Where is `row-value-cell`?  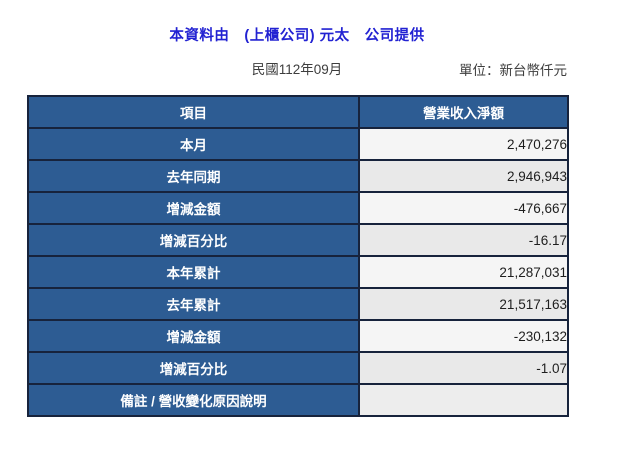
row-value-cell is located at coordinates (463, 400).